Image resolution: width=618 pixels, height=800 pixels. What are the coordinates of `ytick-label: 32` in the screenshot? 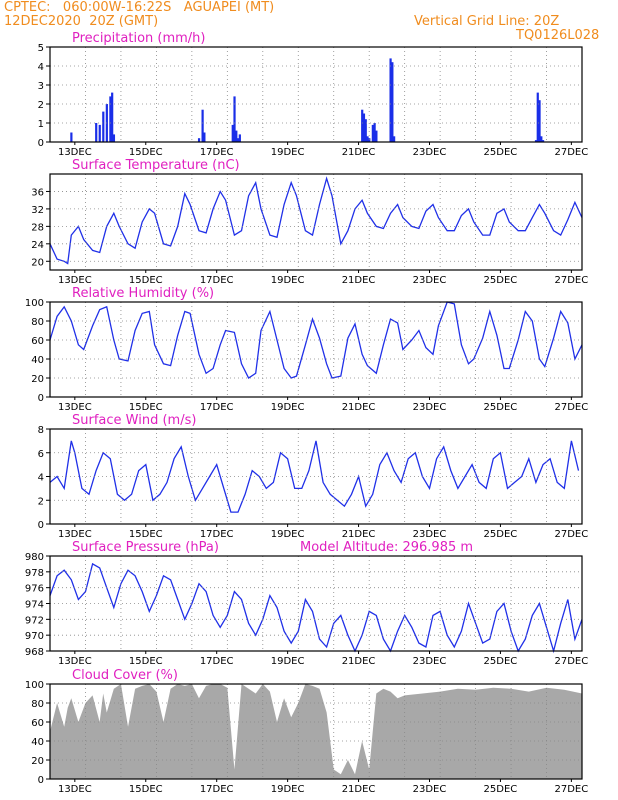 It's located at (37, 210).